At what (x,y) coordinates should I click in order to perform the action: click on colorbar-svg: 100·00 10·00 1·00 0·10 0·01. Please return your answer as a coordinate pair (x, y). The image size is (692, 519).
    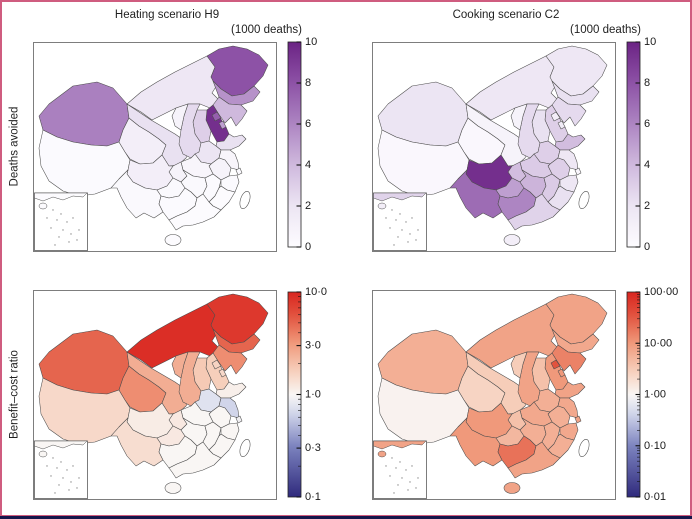
    Looking at the image, I should click on (652, 394).